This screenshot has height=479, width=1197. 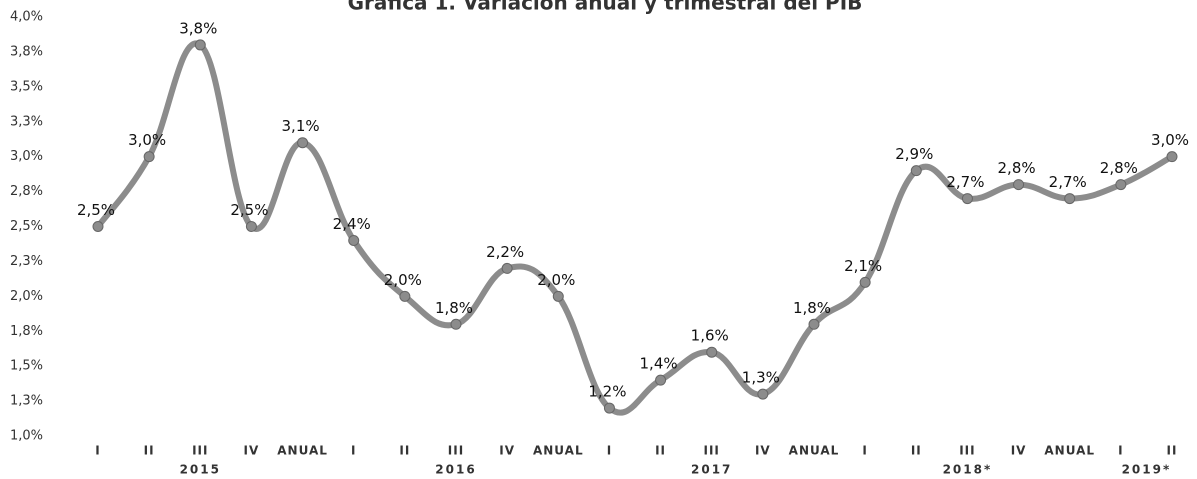 What do you see at coordinates (1147, 470) in the screenshot?
I see `x-group-label: 2019*` at bounding box center [1147, 470].